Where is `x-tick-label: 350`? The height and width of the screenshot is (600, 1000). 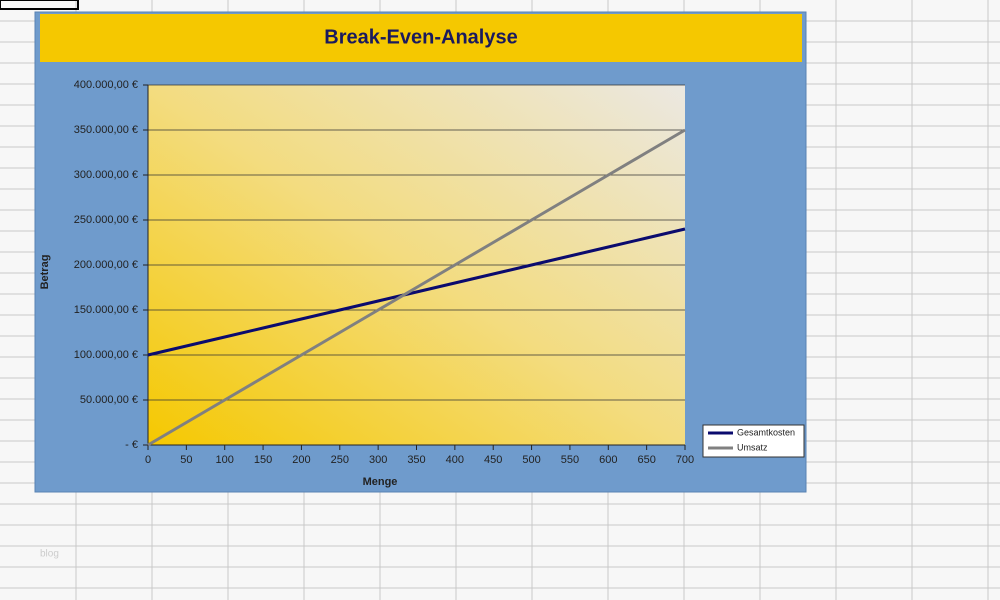 x-tick-label: 350 is located at coordinates (416, 460).